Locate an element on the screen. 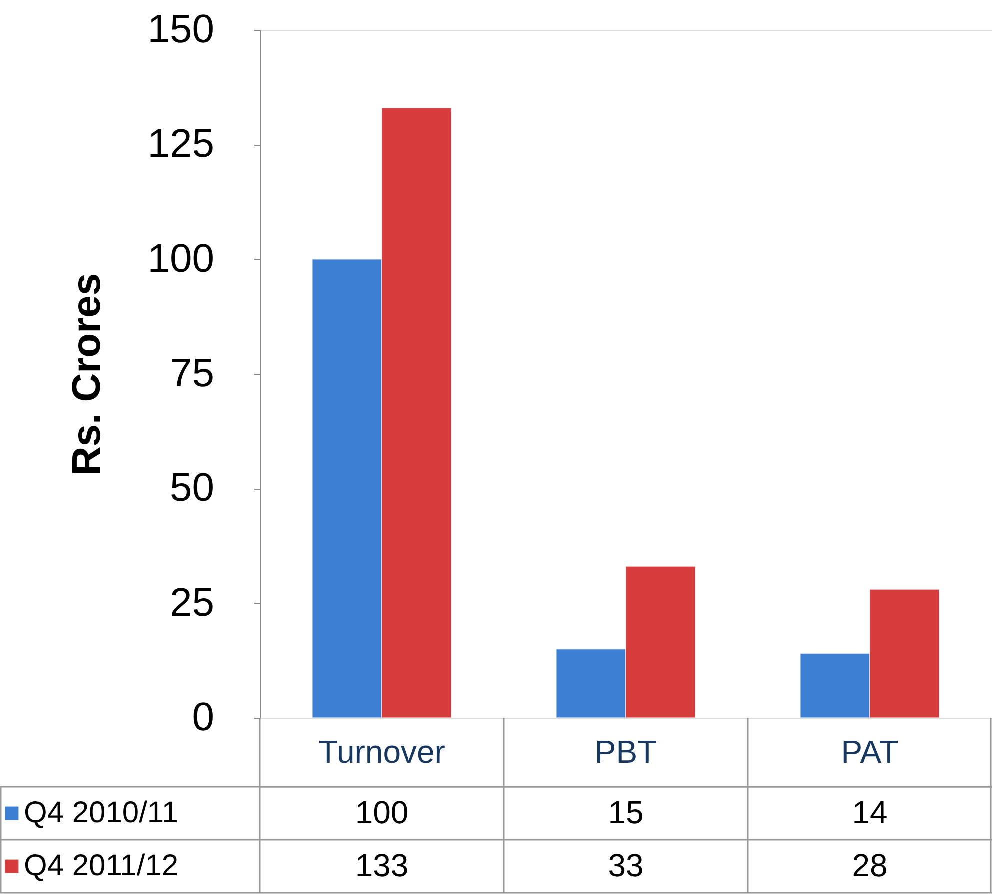  x-tick-label: PAT is located at coordinates (870, 752).